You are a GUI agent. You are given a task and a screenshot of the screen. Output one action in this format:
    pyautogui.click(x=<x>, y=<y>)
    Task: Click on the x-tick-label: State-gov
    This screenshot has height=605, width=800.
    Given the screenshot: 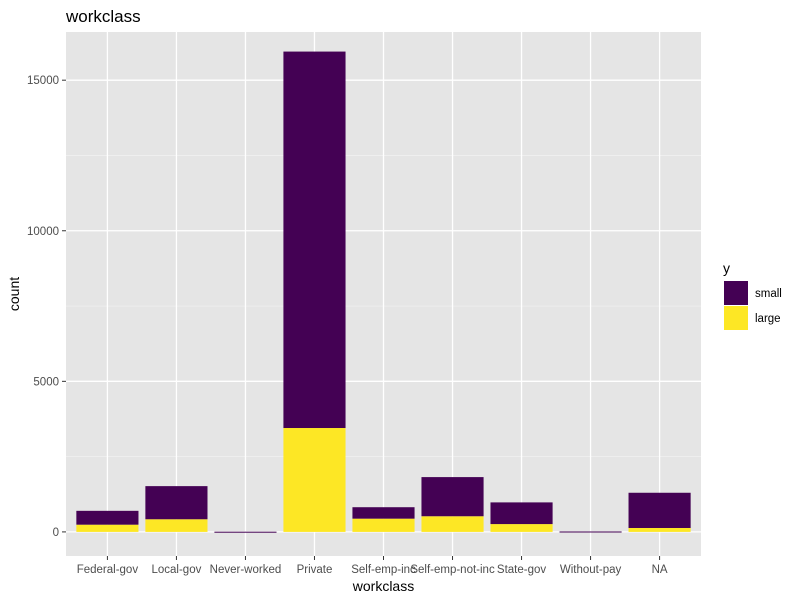 What is the action you would take?
    pyautogui.click(x=521, y=570)
    